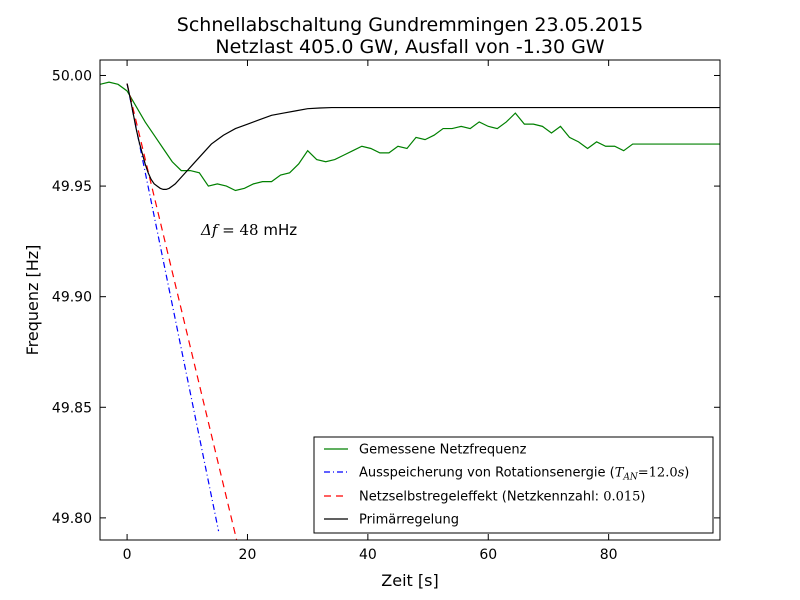  I want to click on y-axis-label: Frequenz [Hz], so click(32, 300).